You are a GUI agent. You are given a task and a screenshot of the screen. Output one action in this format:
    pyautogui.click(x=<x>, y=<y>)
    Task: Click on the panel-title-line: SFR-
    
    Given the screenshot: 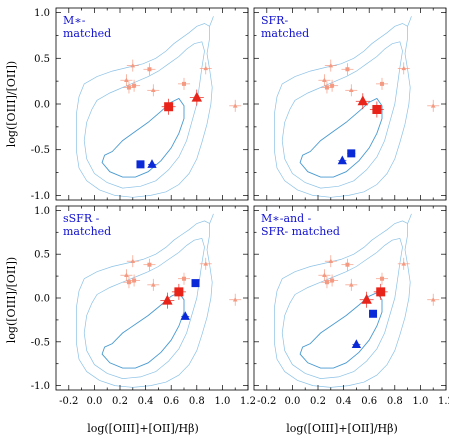 What is the action you would take?
    pyautogui.click(x=274, y=20)
    